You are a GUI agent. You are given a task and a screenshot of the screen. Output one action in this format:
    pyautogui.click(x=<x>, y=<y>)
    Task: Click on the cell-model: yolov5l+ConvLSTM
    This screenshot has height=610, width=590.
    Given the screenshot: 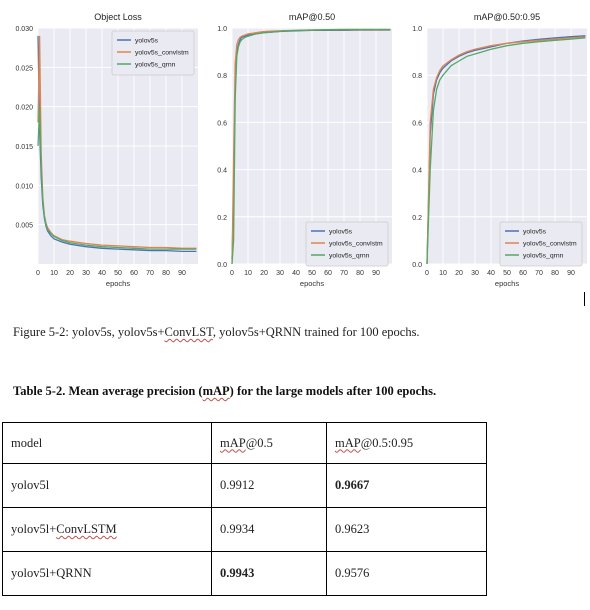 What is the action you would take?
    pyautogui.click(x=107, y=529)
    